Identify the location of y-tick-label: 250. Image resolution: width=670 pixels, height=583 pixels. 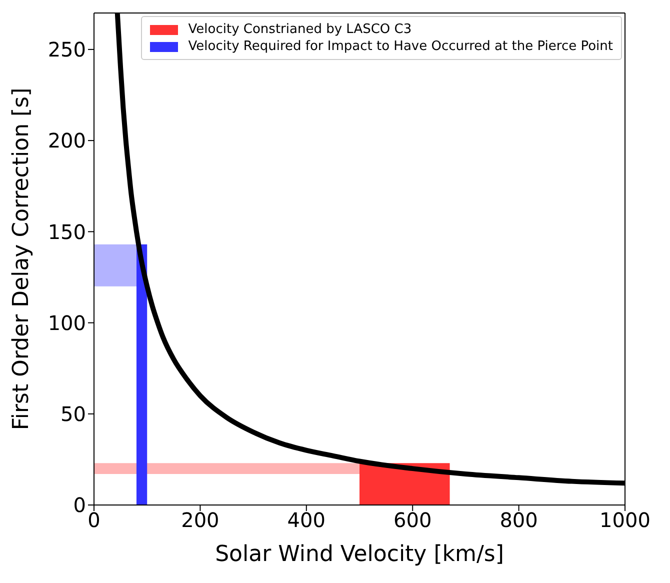
(67, 50).